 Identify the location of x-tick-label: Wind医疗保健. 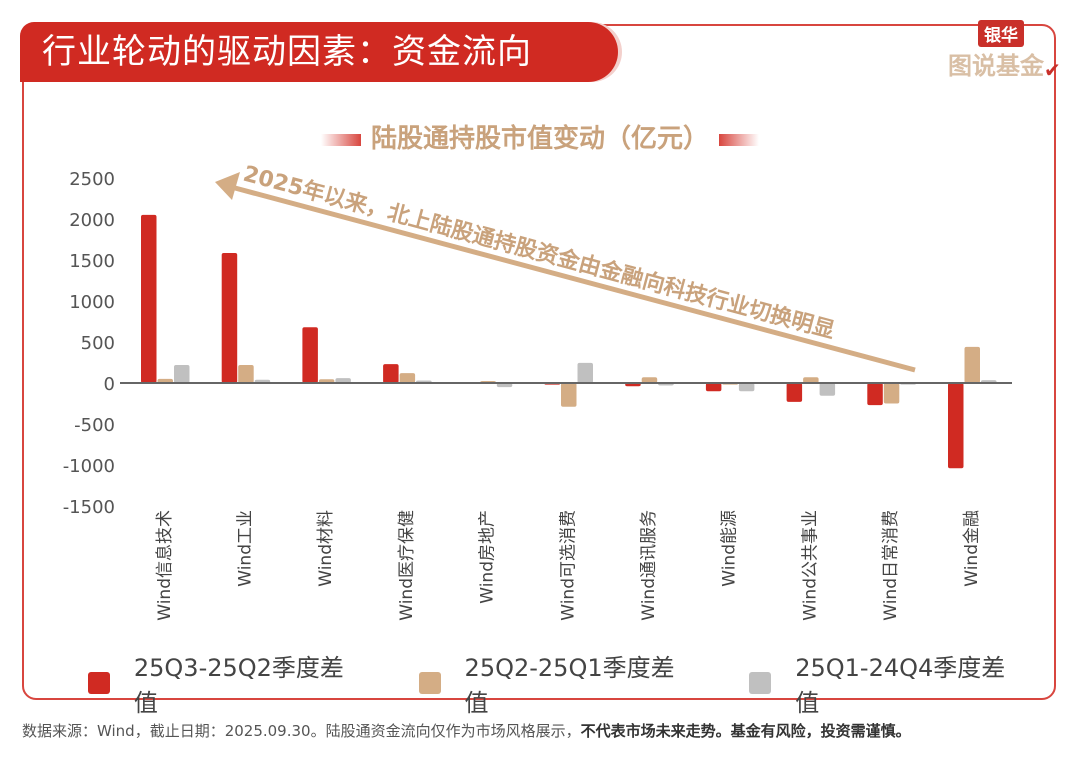
(407, 565).